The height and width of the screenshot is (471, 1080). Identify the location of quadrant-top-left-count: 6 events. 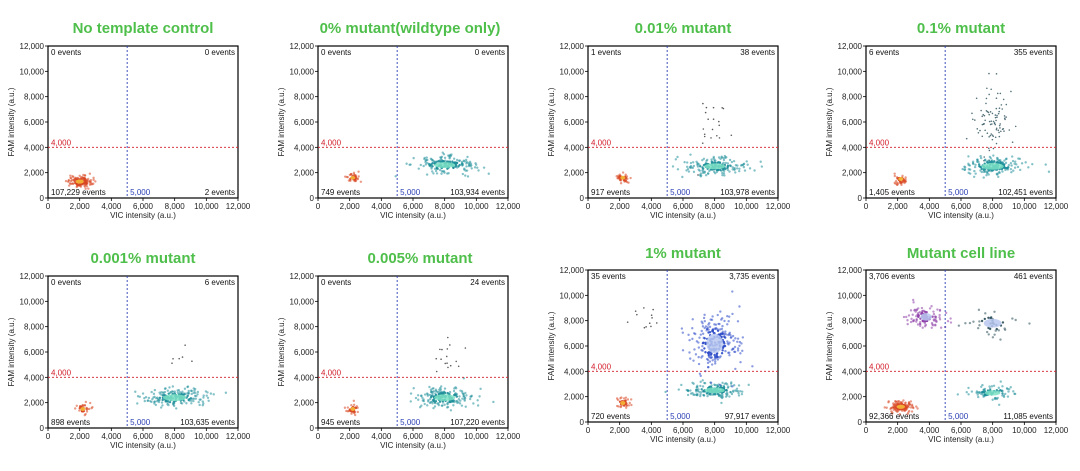
(884, 52).